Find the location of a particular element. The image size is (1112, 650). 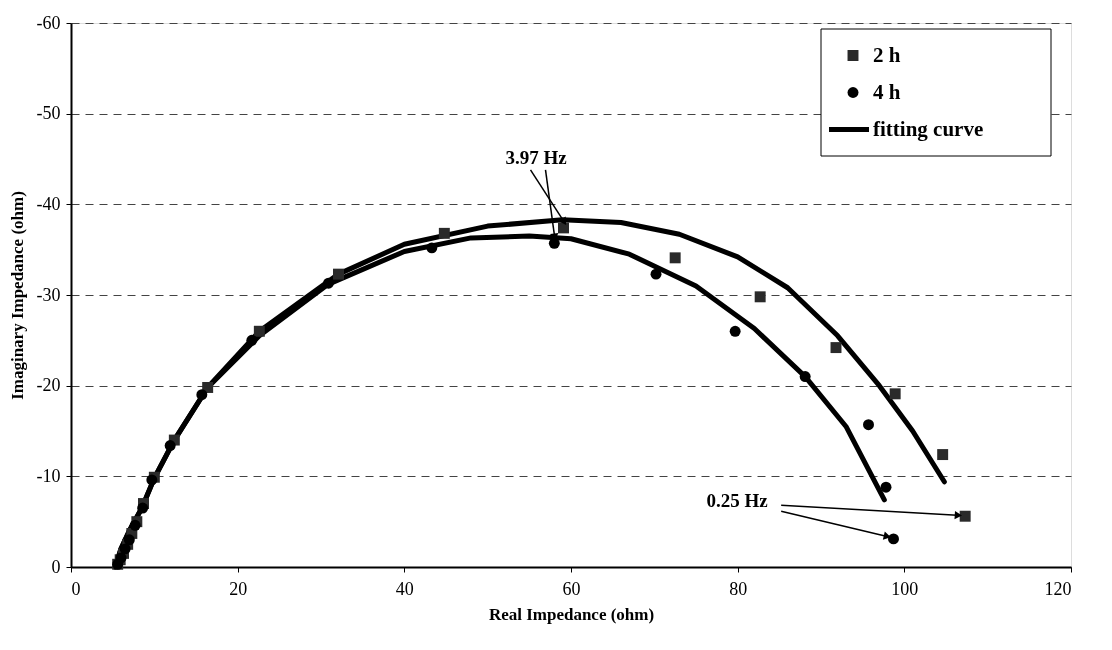

y-tick-label: -20 is located at coordinates (48, 385).